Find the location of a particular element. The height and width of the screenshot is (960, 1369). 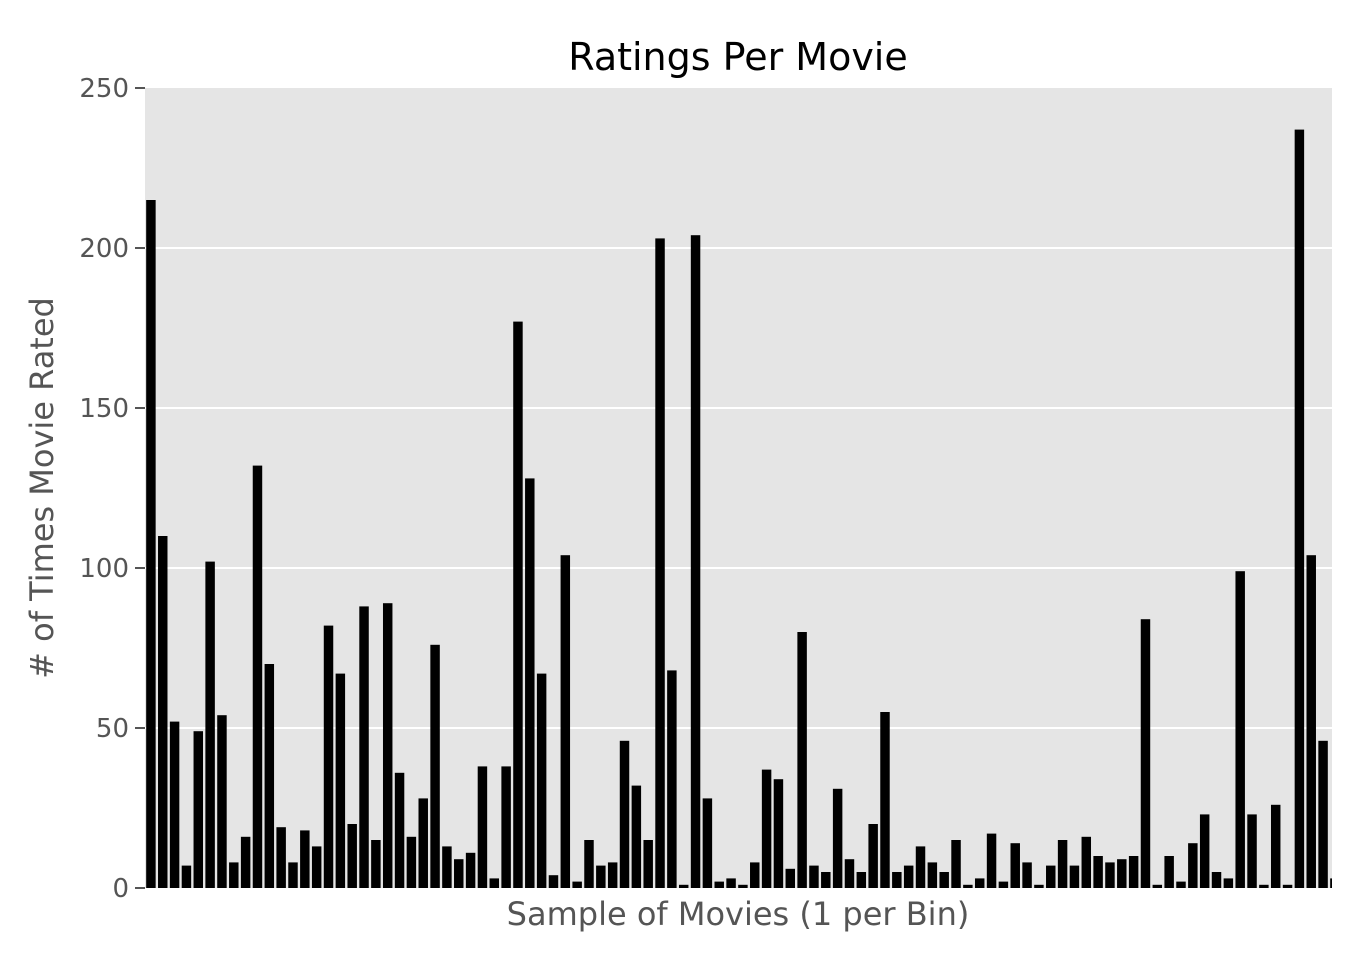

y-tick-label: 250 is located at coordinates (104, 89).